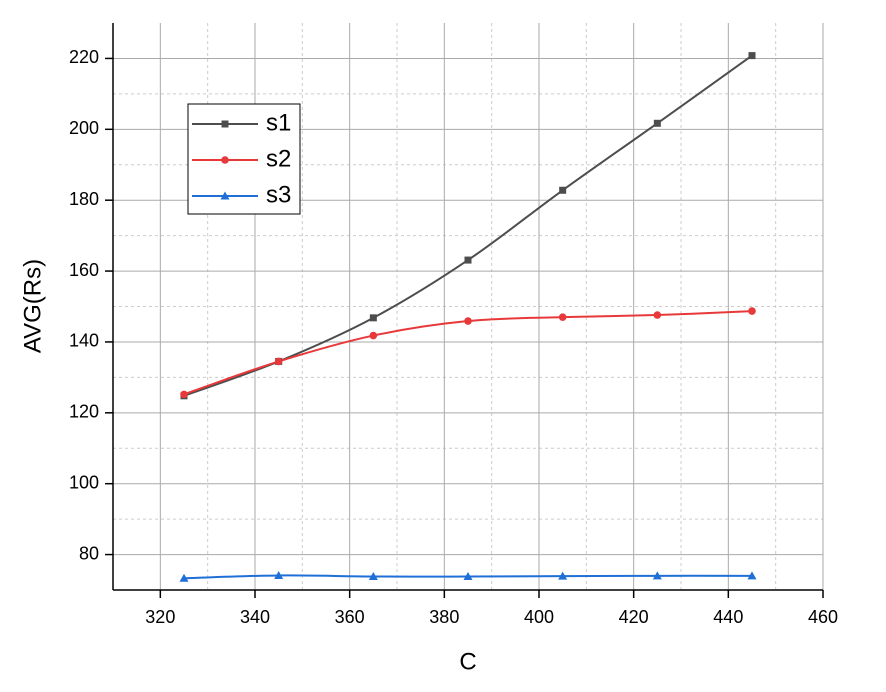 The height and width of the screenshot is (692, 886). What do you see at coordinates (84, 57) in the screenshot?
I see `y-tick-label: 220` at bounding box center [84, 57].